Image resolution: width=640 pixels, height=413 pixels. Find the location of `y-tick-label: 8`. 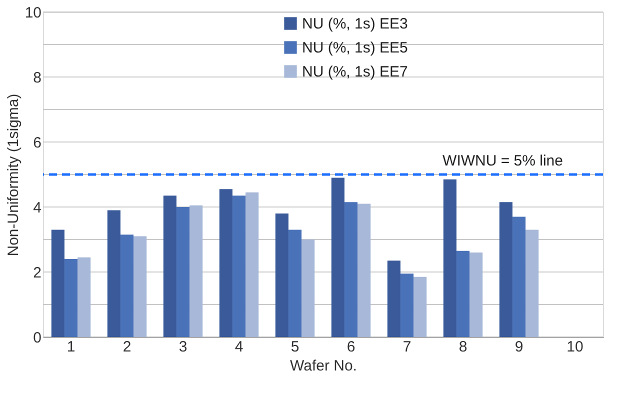

y-tick-label: 8 is located at coordinates (37, 78).